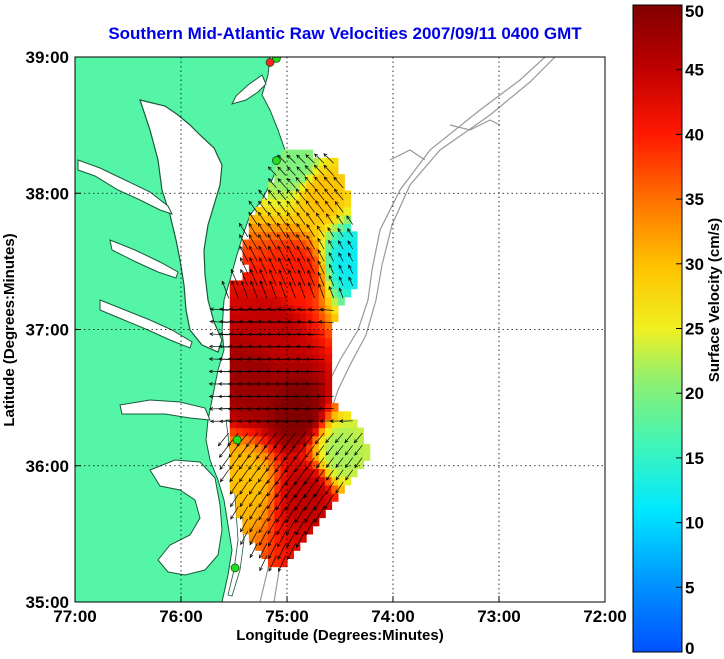 This screenshot has height=659, width=724. Describe the element at coordinates (340, 611) in the screenshot. I see `x-ticks: 77:00 76:00 75:00 74:00 73:00 72:00` at that location.